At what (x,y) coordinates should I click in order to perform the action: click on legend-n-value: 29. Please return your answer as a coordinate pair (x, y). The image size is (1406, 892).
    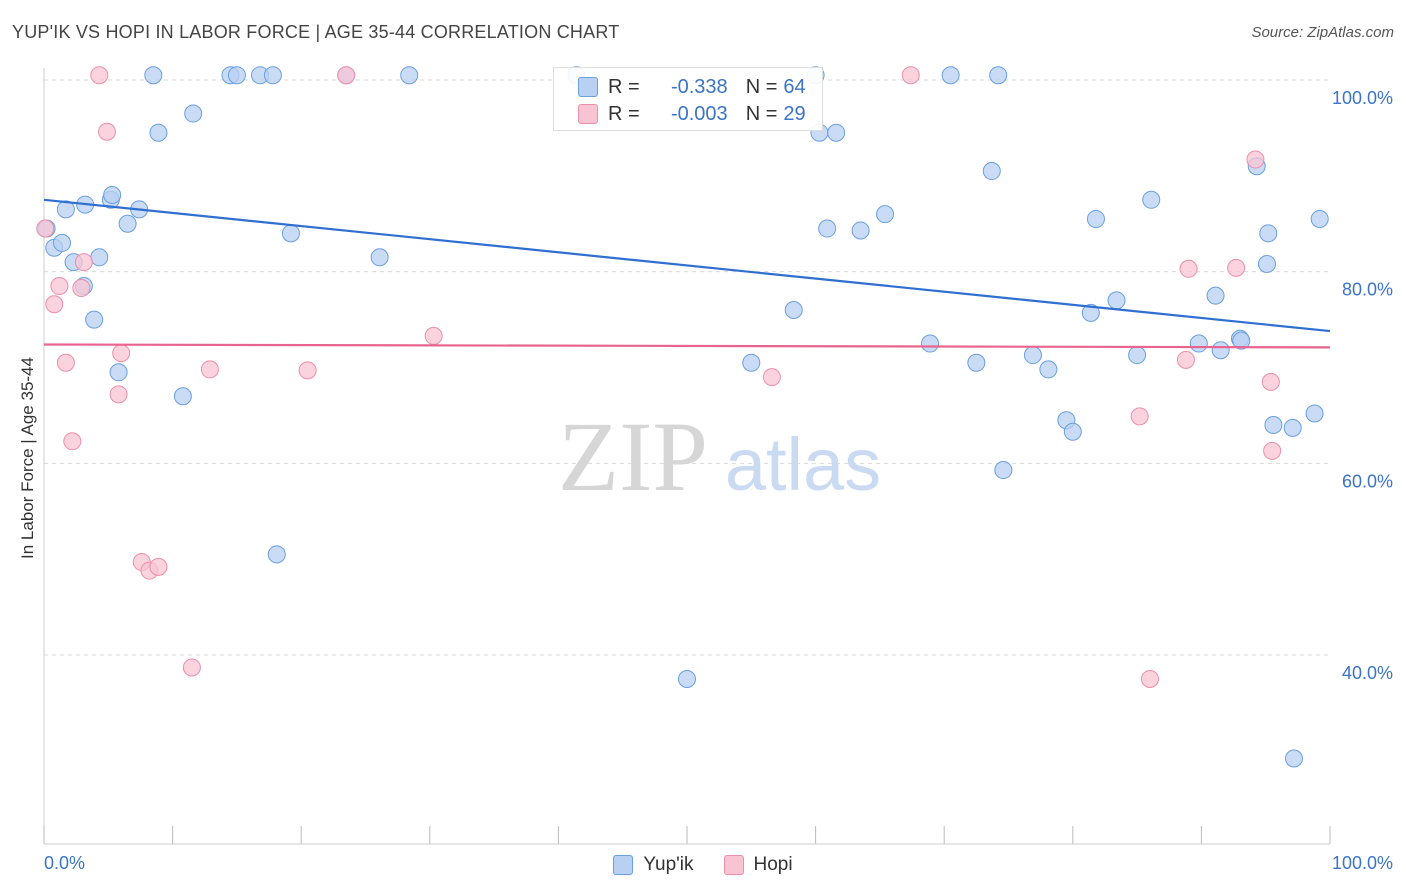
    Looking at the image, I should click on (794, 113).